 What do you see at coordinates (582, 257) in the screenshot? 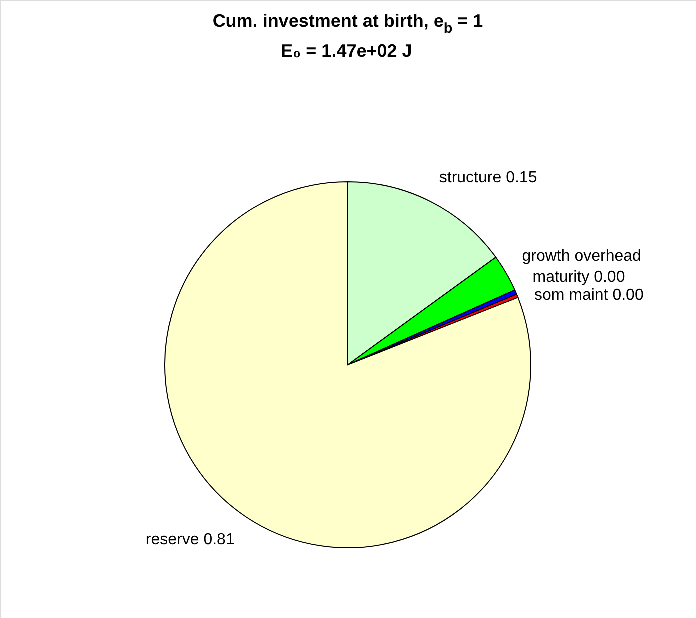
I see `slice-label: growth overhead` at bounding box center [582, 257].